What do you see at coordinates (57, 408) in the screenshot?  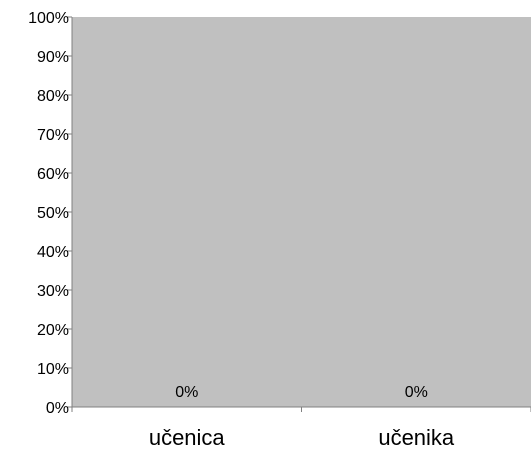 I see `y-tick-label: 0%` at bounding box center [57, 408].